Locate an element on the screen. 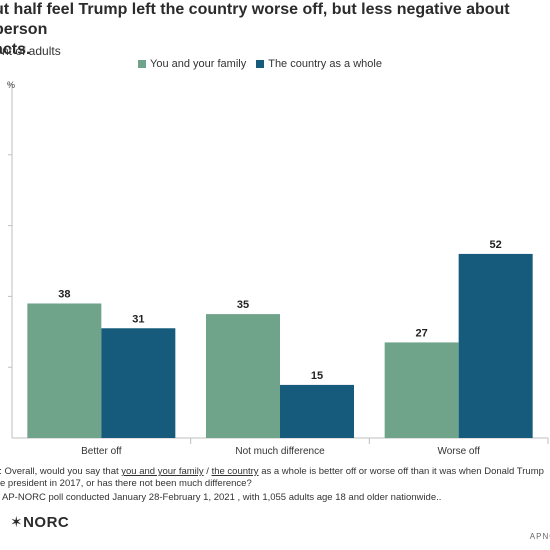 The image size is (550, 550). data-label: 15 is located at coordinates (317, 376).